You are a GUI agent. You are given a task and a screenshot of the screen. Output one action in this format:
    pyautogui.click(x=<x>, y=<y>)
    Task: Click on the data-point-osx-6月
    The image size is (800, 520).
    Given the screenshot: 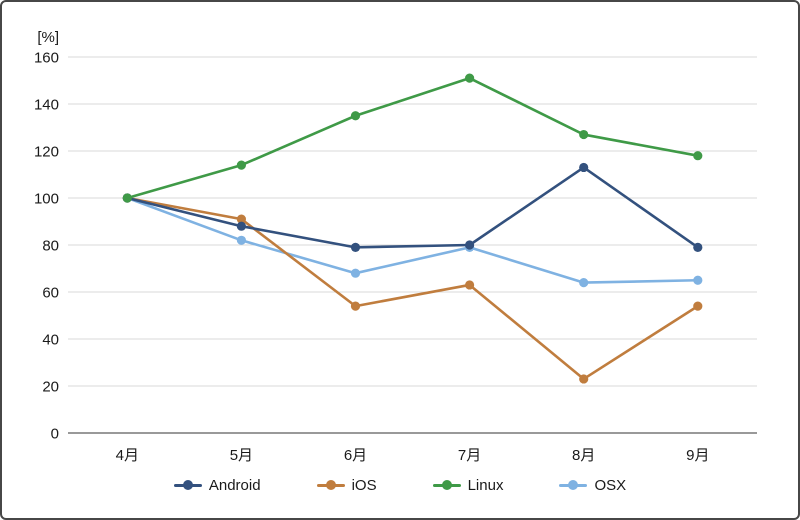 What is the action you would take?
    pyautogui.click(x=355, y=273)
    